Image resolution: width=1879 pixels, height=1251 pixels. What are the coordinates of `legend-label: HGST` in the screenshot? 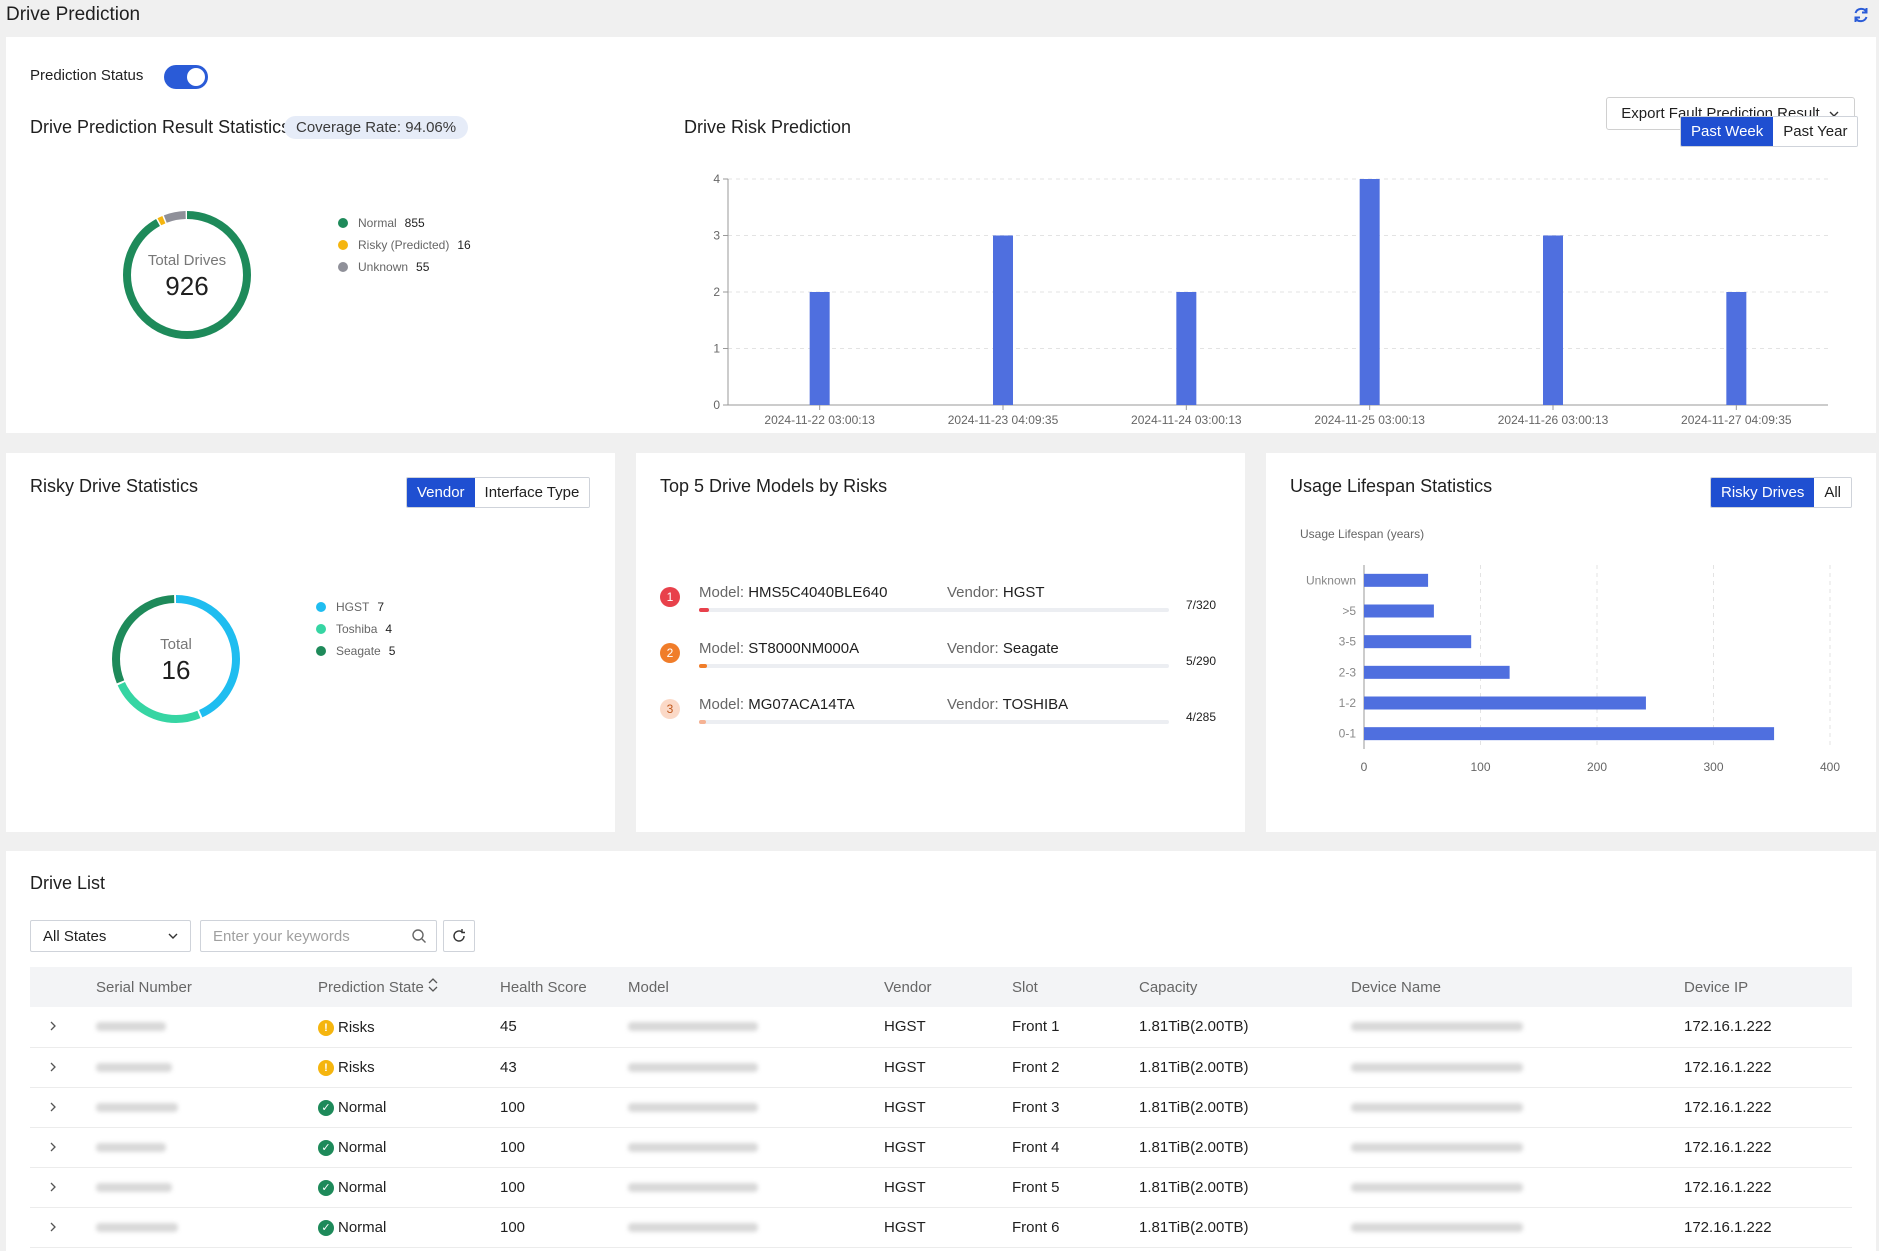 It's located at (353, 607).